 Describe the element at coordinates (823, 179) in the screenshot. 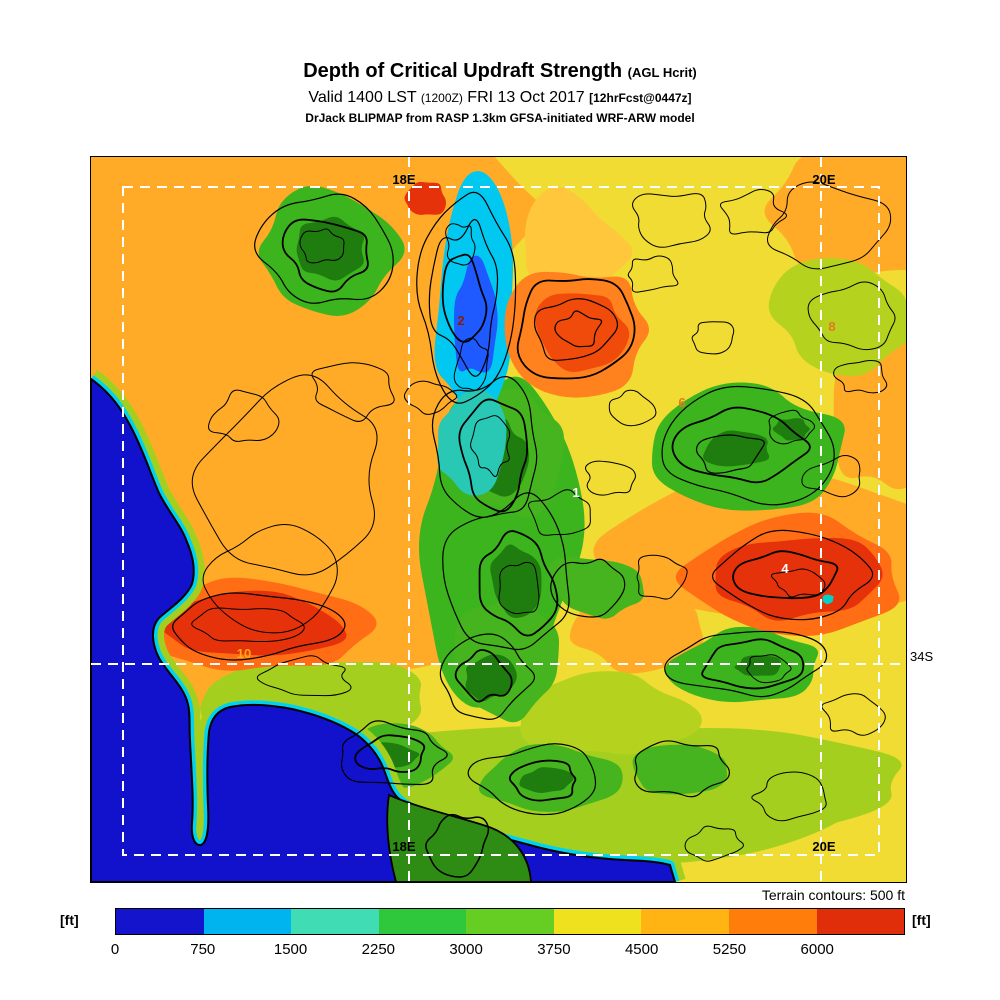

I see `lon-label-20e-top: 20E` at that location.